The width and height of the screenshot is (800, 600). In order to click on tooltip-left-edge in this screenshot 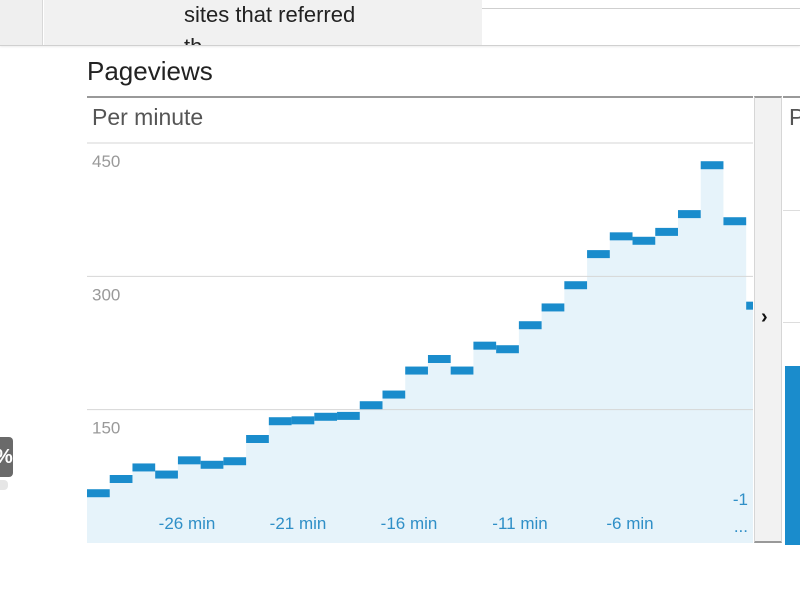, I will do `click(21, 23)`.